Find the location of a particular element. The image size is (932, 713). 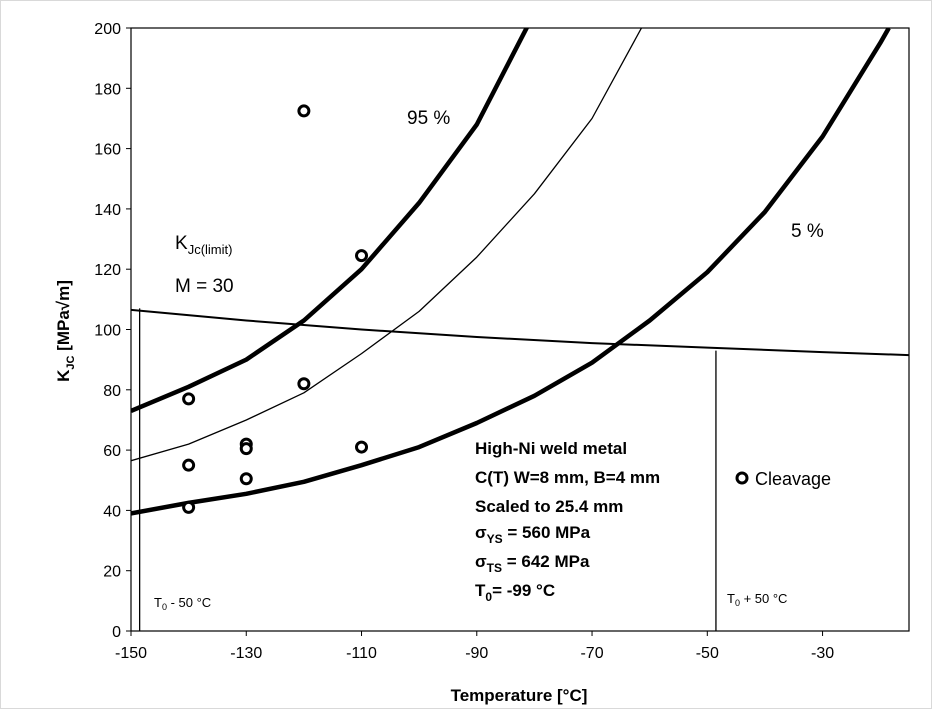

legend-marker is located at coordinates (742, 478).